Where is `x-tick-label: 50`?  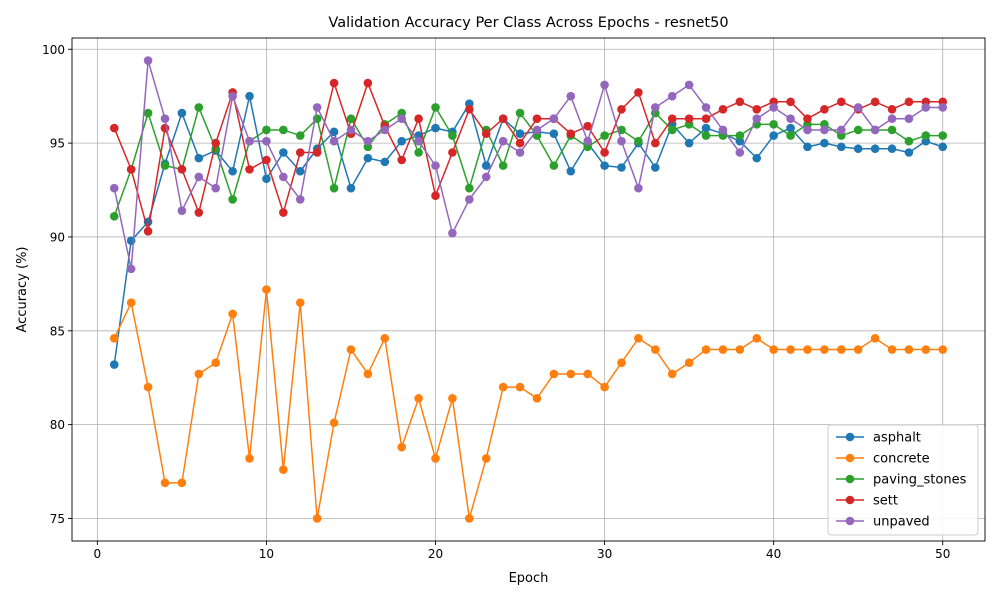
x-tick-label: 50 is located at coordinates (942, 554).